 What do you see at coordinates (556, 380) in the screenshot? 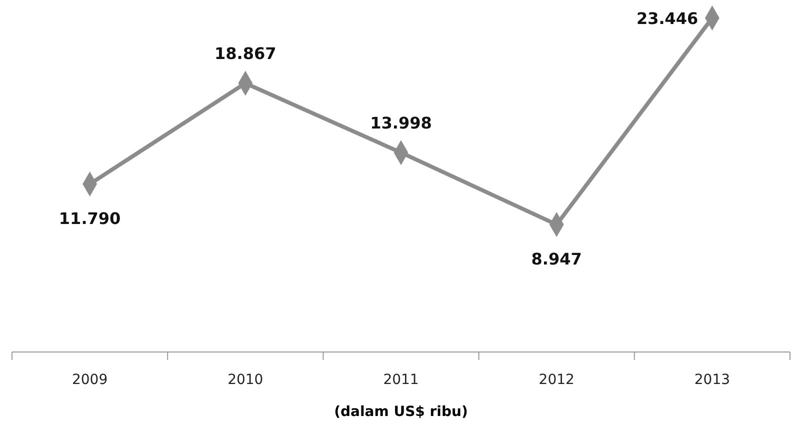
I see `x-tick-label: 2012` at bounding box center [556, 380].